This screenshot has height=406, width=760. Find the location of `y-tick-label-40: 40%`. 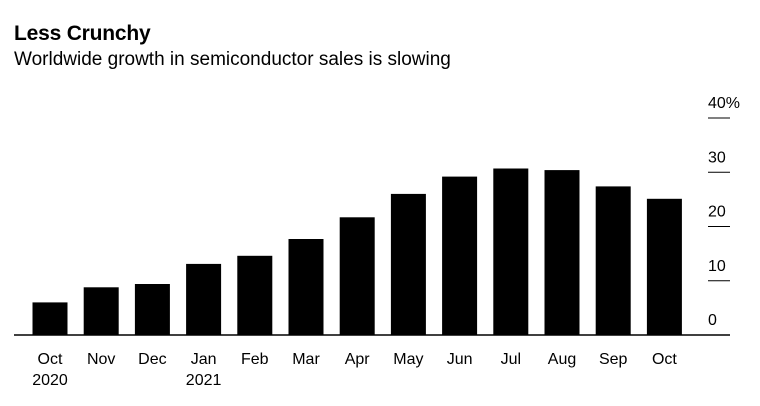

y-tick-label-40: 40% is located at coordinates (724, 103).